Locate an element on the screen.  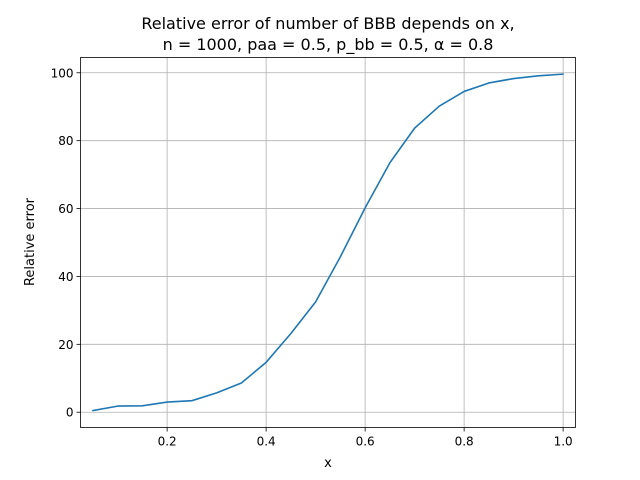
y-tick-label-4: 80 is located at coordinates (65, 141).